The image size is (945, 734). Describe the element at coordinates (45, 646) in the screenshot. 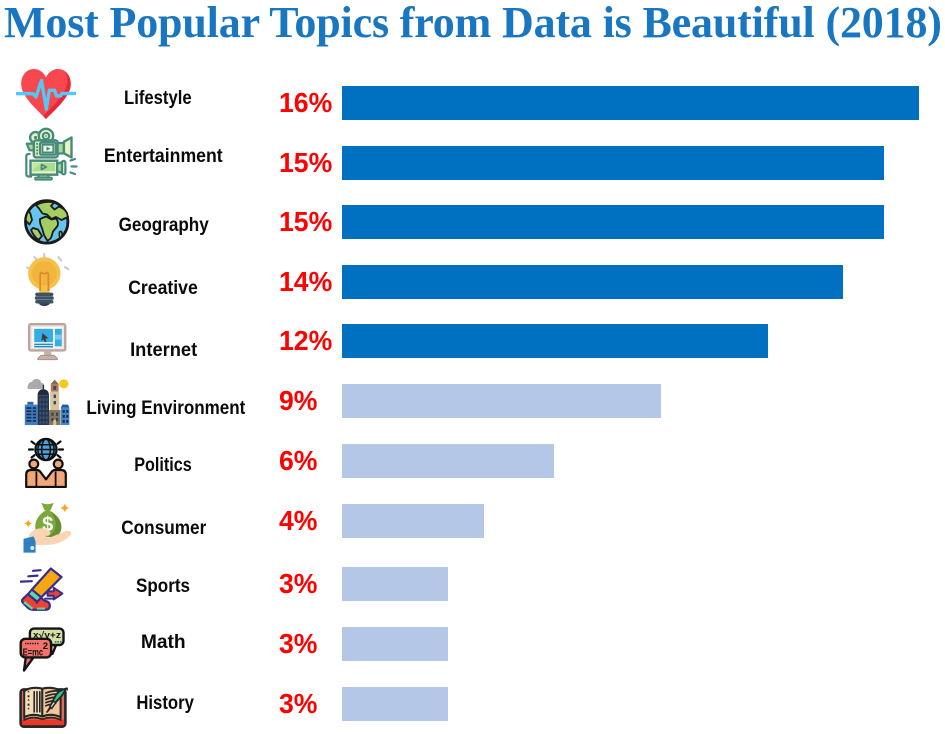

I see `svg-text: 2` at that location.